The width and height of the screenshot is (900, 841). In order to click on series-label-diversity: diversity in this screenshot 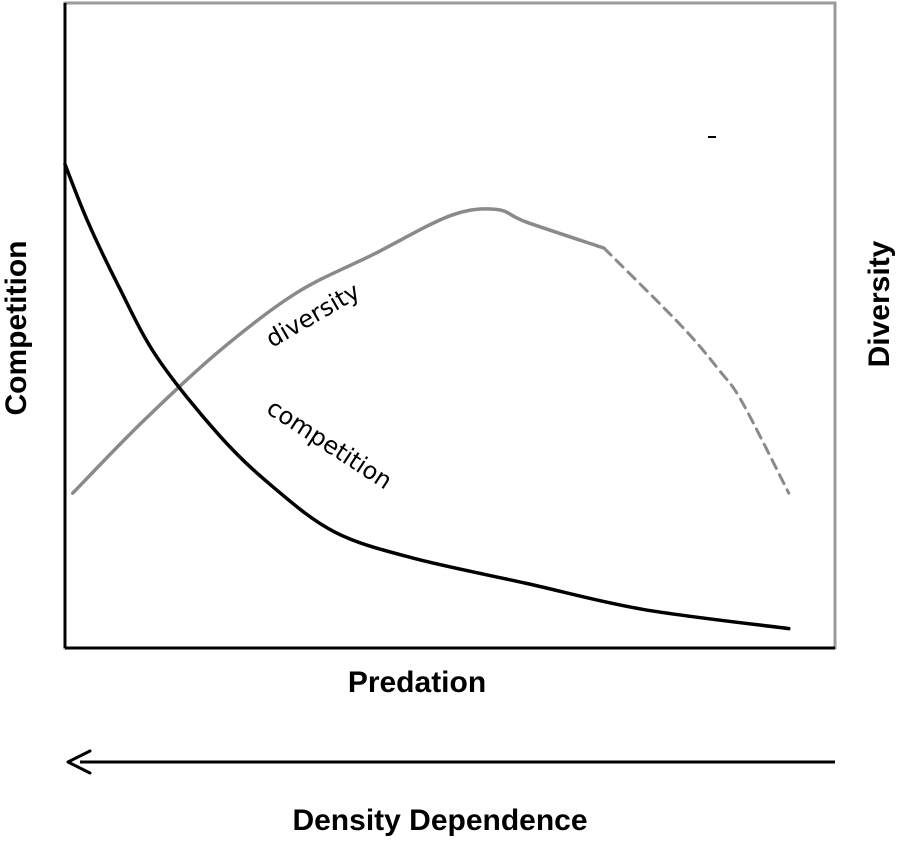, I will do `click(313, 315)`.